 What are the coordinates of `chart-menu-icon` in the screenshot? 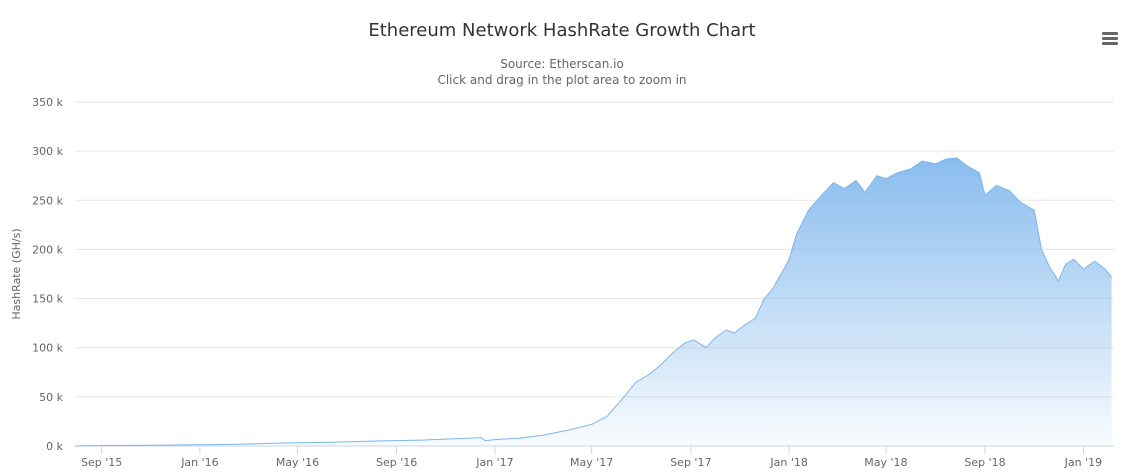 It's located at (1110, 38).